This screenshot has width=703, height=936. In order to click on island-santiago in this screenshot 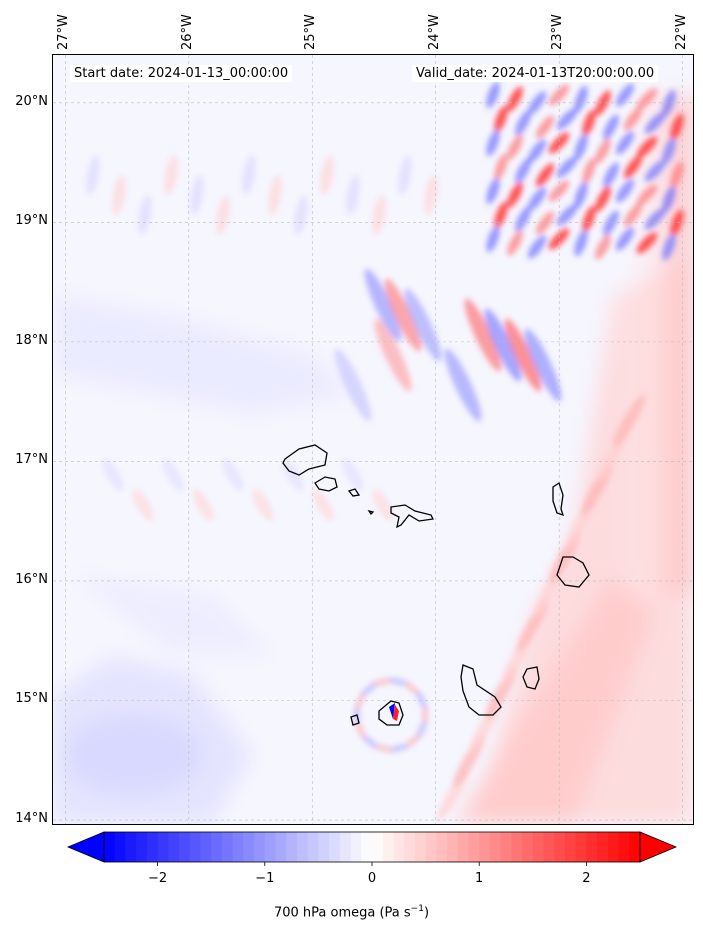, I will do `click(481, 690)`.